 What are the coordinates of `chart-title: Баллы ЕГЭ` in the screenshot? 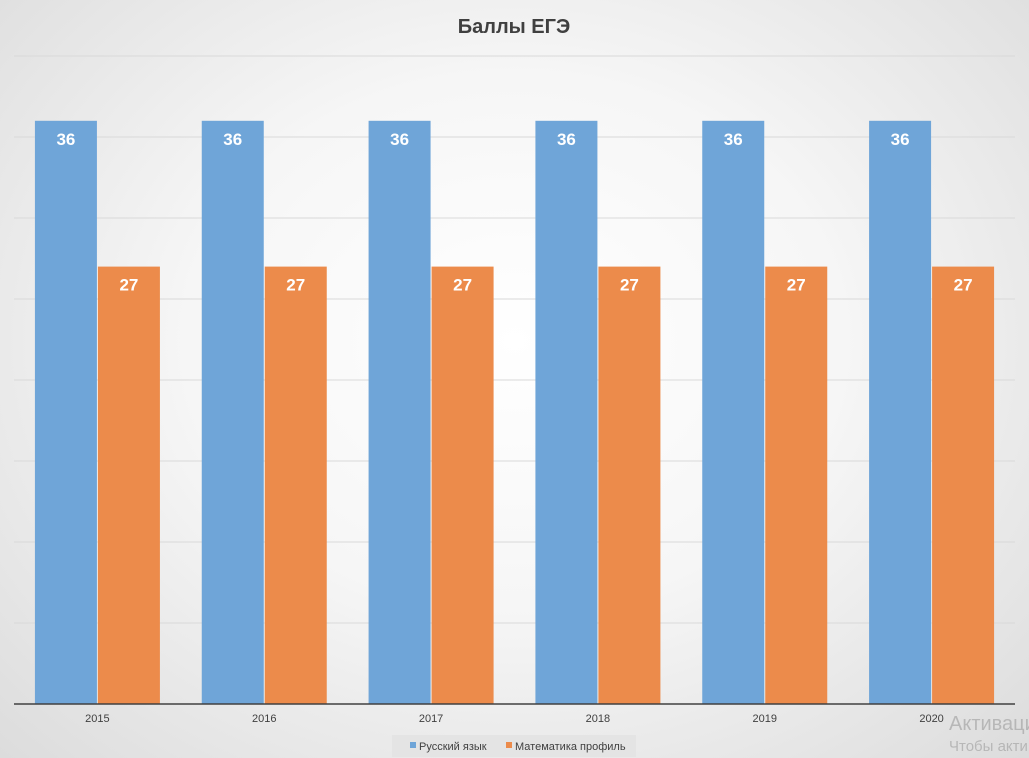 It's located at (514, 27).